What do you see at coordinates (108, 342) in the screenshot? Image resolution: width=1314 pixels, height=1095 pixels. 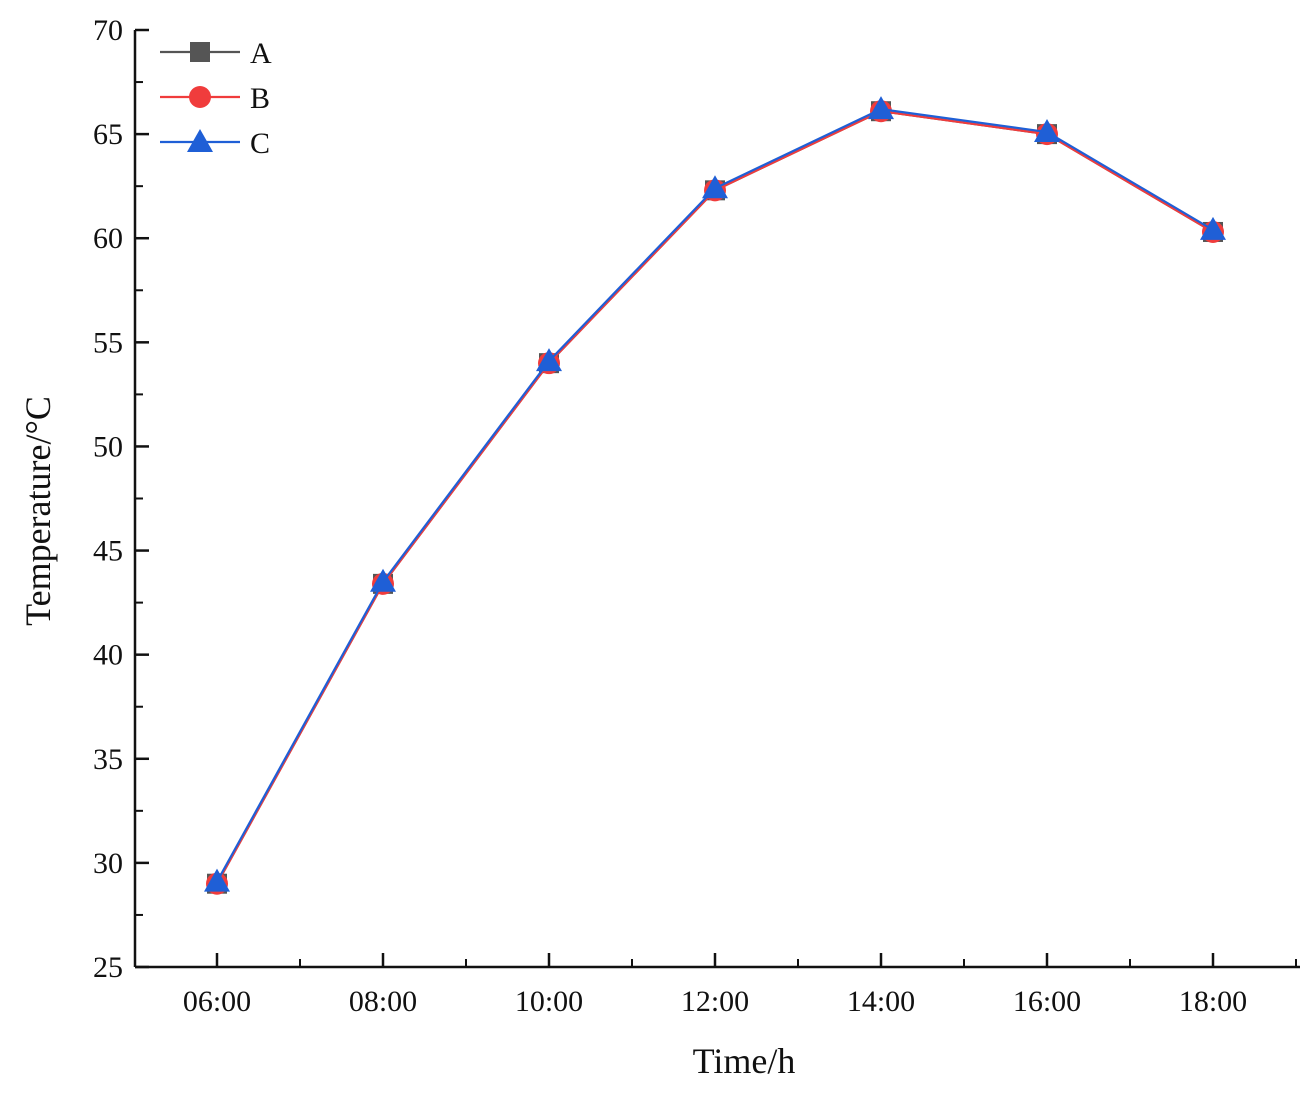 I see `y-tick-label: 55` at bounding box center [108, 342].